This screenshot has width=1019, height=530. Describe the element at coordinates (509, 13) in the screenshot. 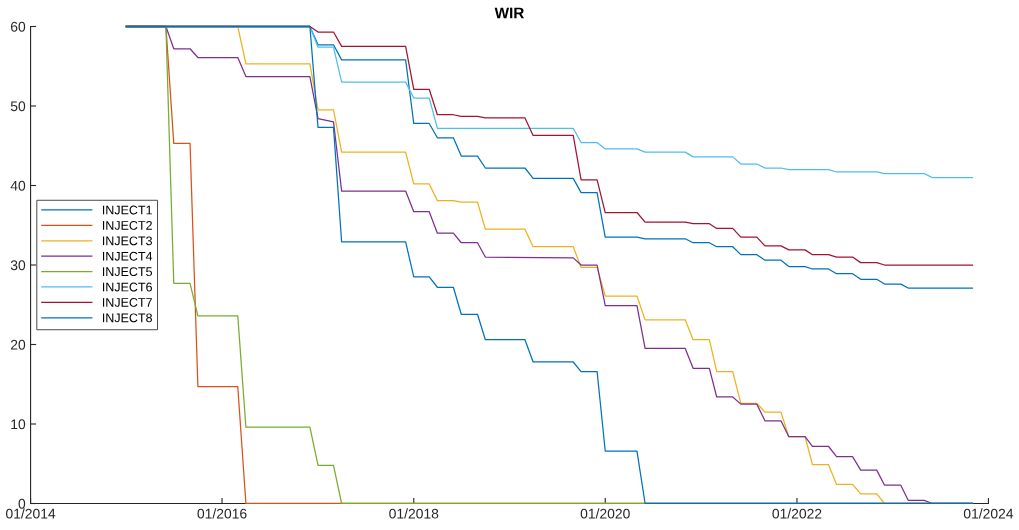

I see `chart-title: WIR` at that location.